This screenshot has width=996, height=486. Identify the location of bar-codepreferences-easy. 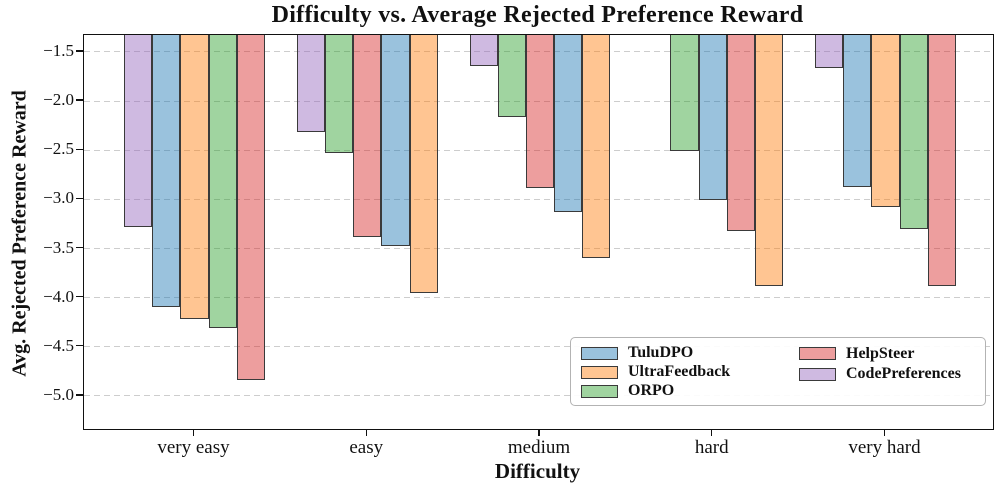
(310, 83).